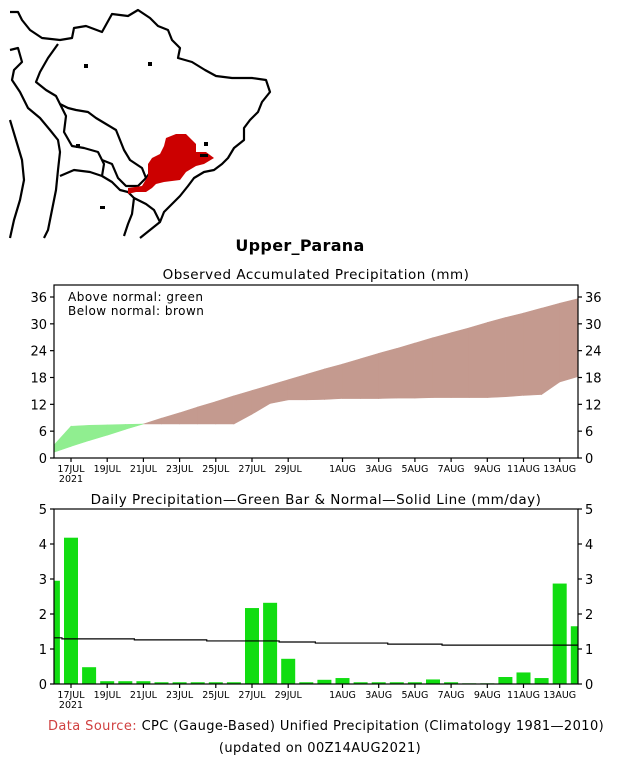 The height and width of the screenshot is (771, 640). What do you see at coordinates (593, 405) in the screenshot?
I see `y-tick-label-right: 12` at bounding box center [593, 405].